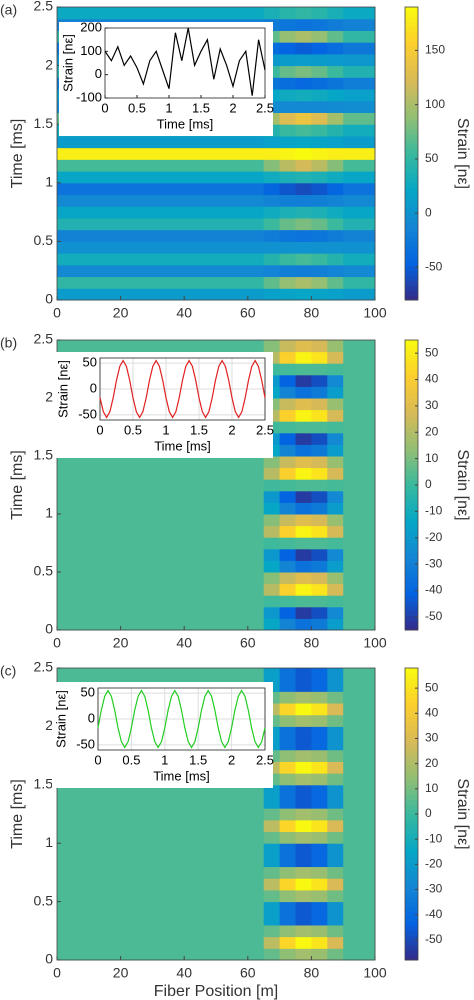  Describe the element at coordinates (89, 96) in the screenshot. I see `inset-y-tick-label: -100` at that location.